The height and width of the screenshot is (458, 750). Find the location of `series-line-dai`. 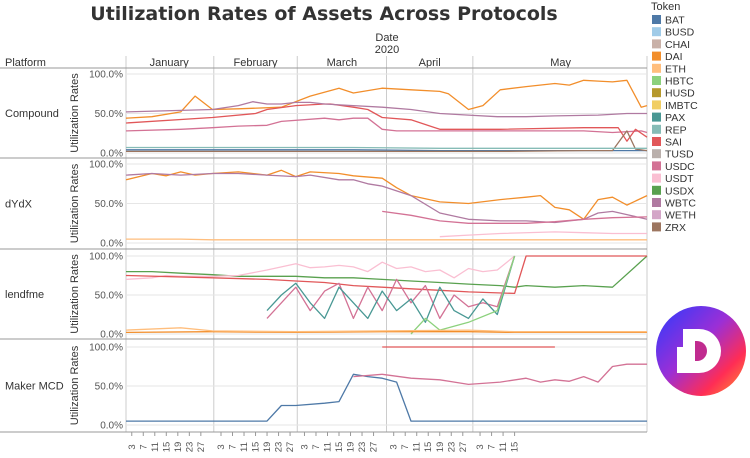

series-line-dai is located at coordinates (386, 332).